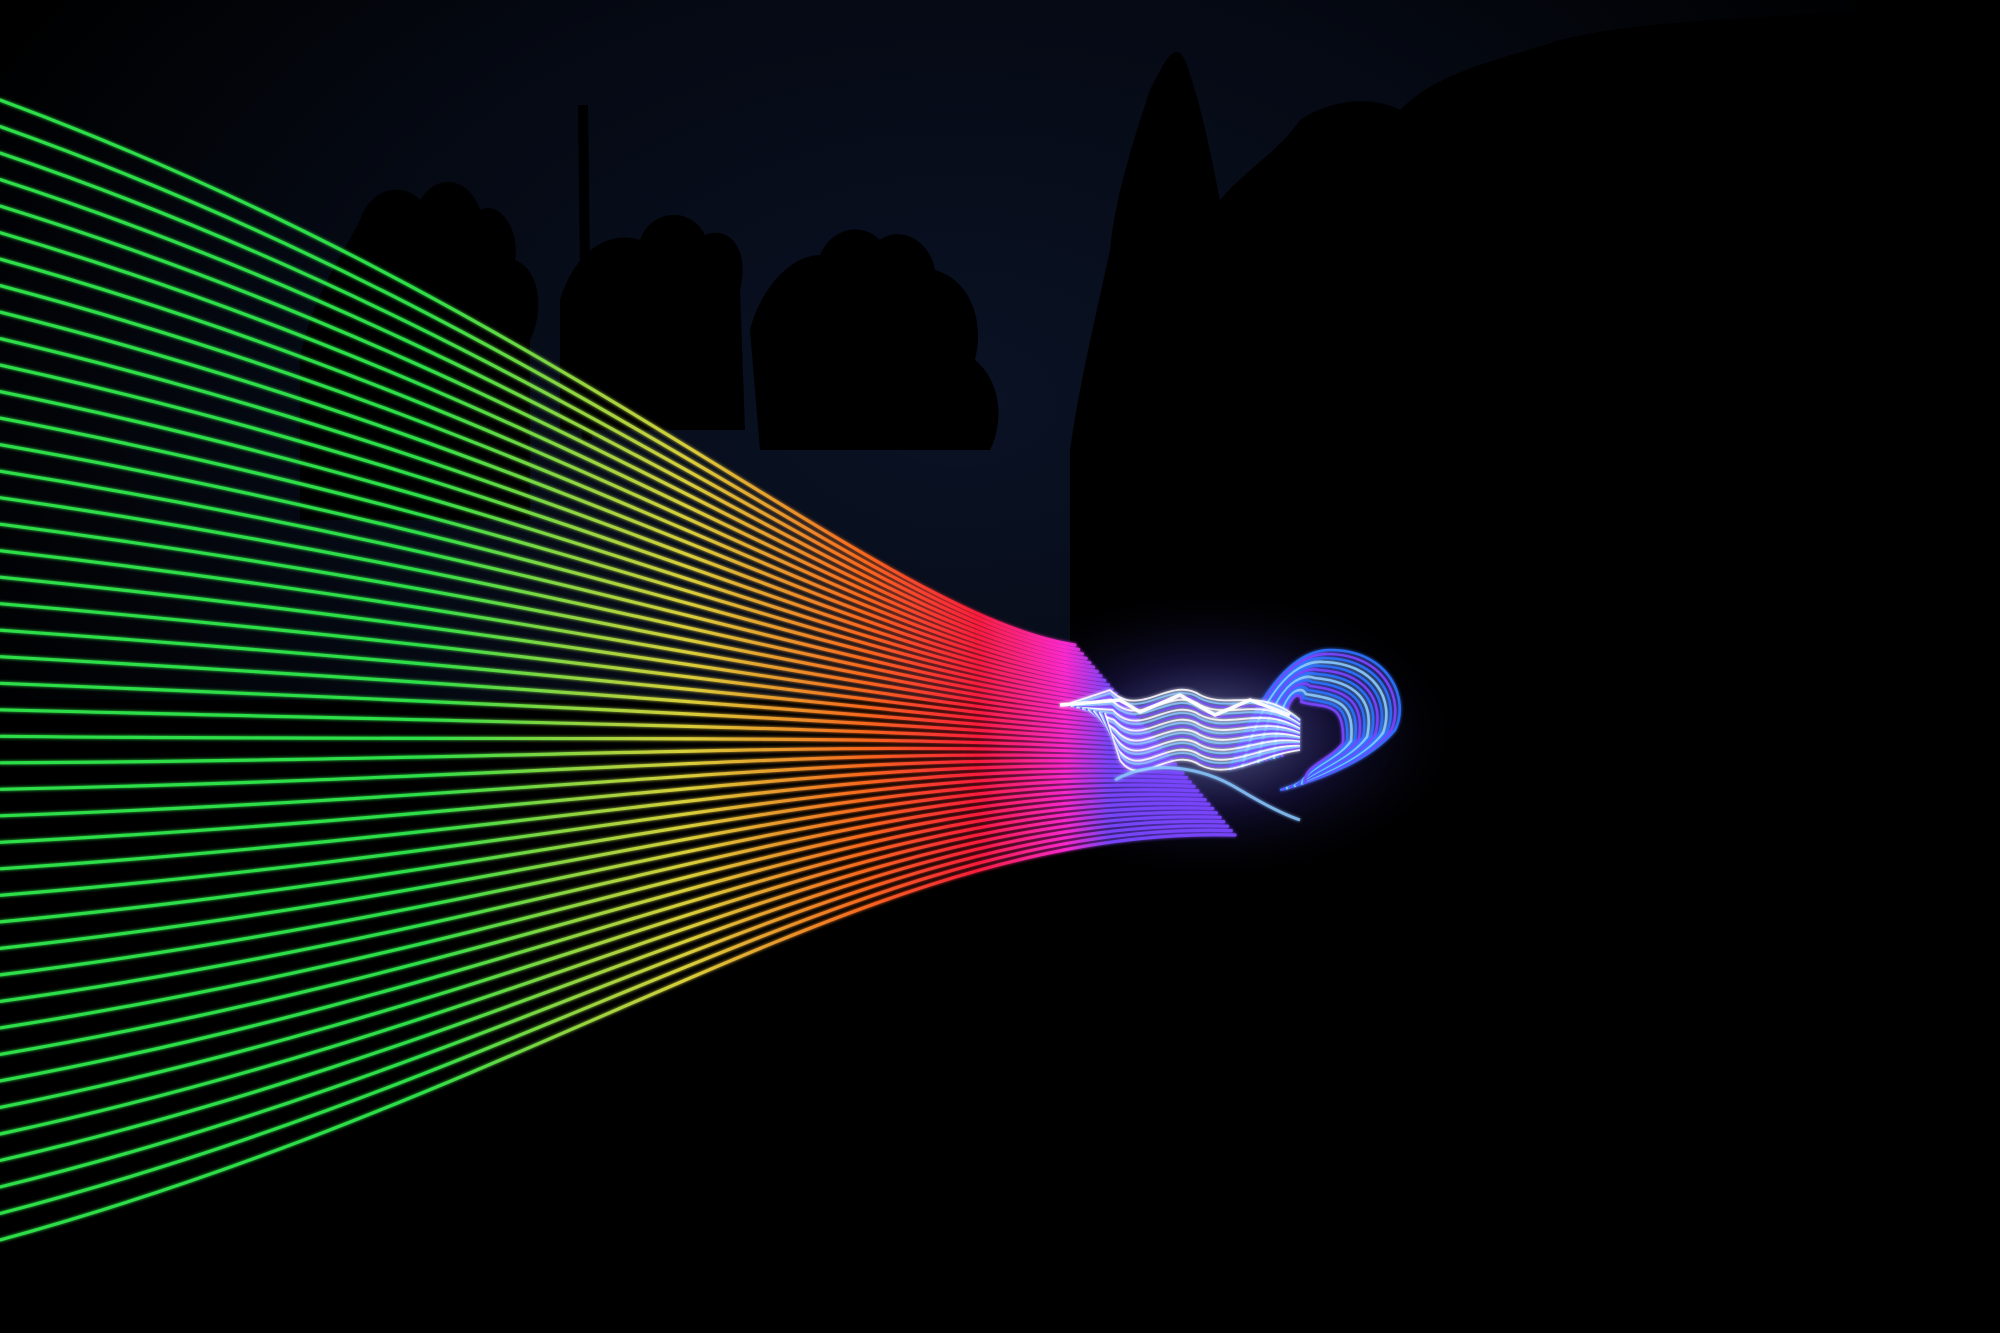 The width and height of the screenshot is (2000, 1333). I want to click on ribbon-highlight-top, so click(1175, 705).